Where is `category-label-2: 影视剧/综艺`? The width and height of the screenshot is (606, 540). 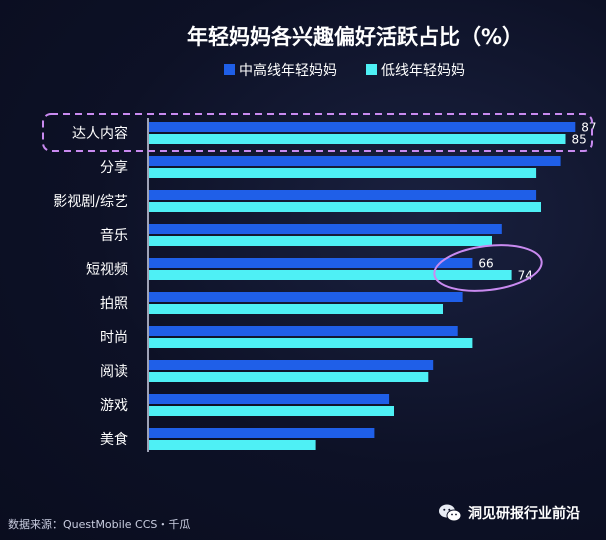
category-label-2: 影视剧/综艺 is located at coordinates (90, 202).